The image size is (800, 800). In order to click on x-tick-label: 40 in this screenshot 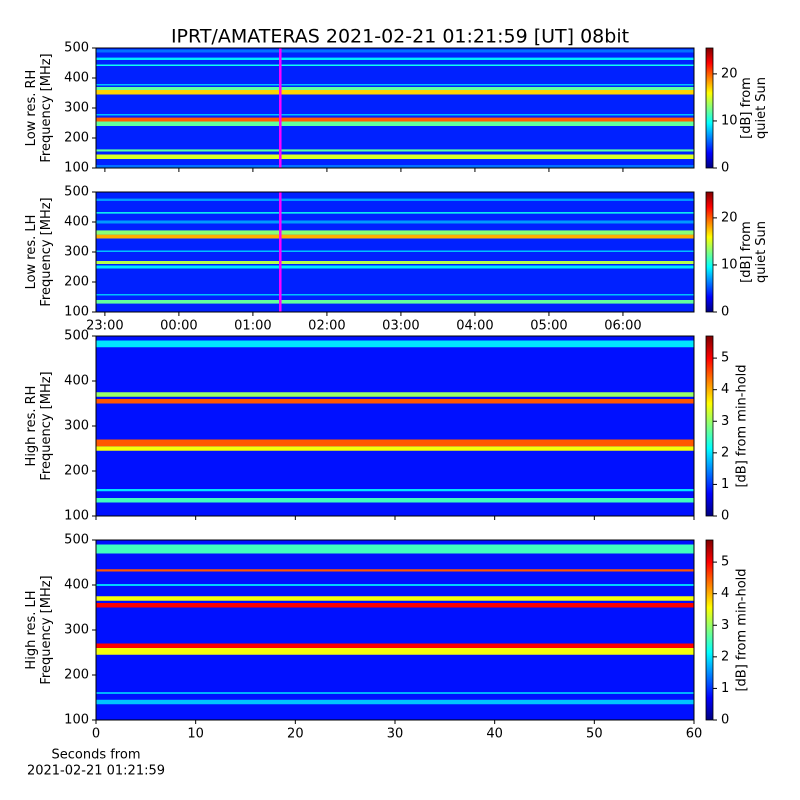, I will do `click(494, 734)`.